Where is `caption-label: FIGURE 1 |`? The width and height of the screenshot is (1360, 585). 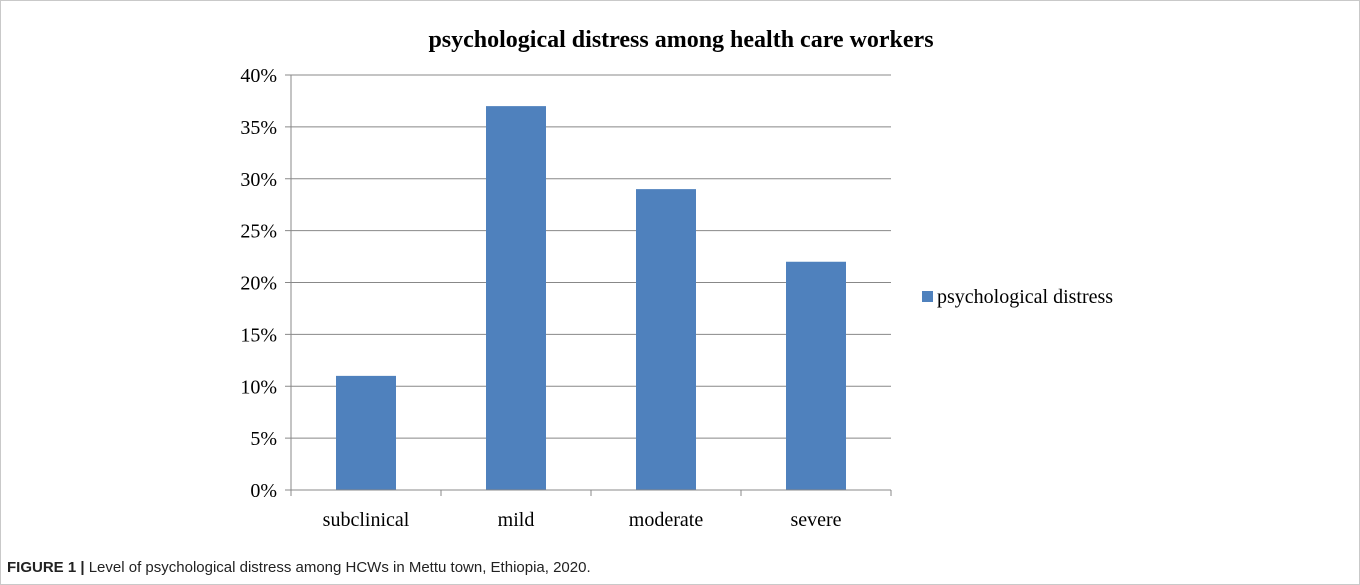 caption-label: FIGURE 1 | is located at coordinates (46, 567).